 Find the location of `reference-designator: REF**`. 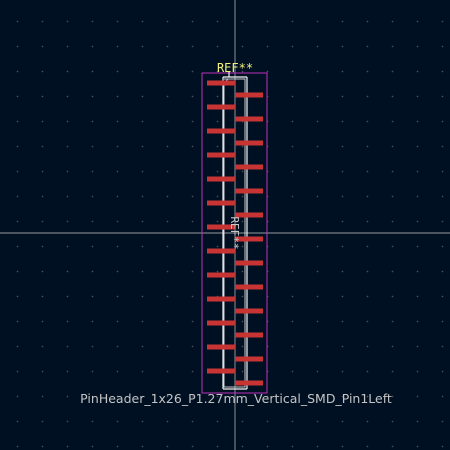

reference-designator: REF** is located at coordinates (235, 68).